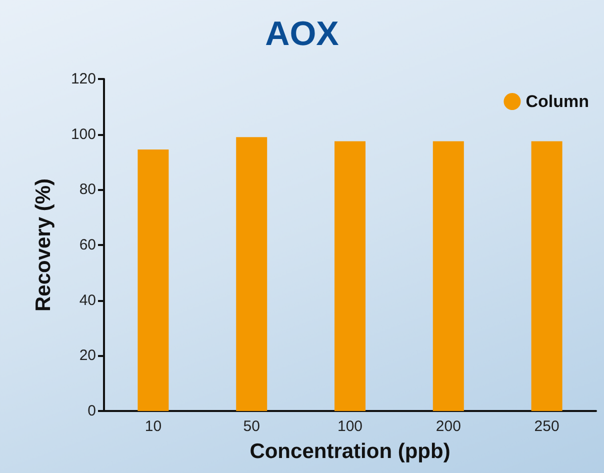 This screenshot has height=473, width=604. What do you see at coordinates (87, 355) in the screenshot?
I see `y-tick-label: 20` at bounding box center [87, 355].